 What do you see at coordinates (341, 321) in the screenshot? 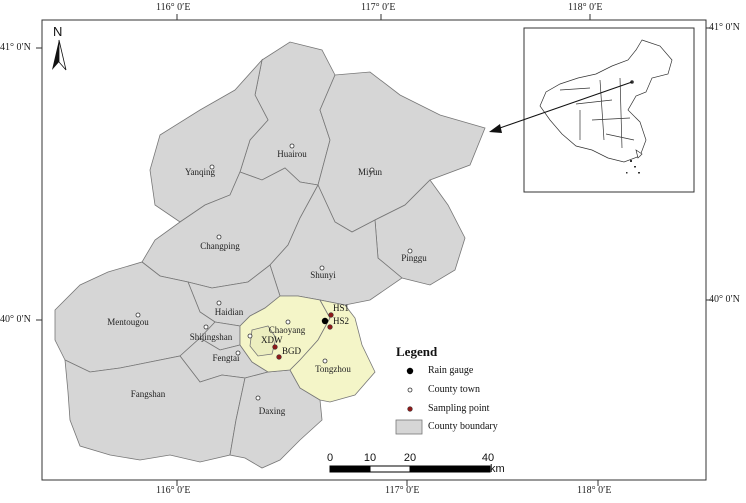
I see `site-label-hs2: HS2` at bounding box center [341, 321].